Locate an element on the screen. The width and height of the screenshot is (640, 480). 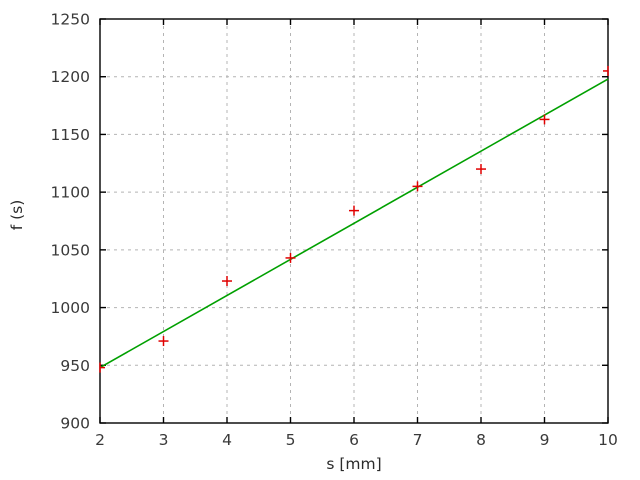
x-tick-label: 7 is located at coordinates (418, 440).